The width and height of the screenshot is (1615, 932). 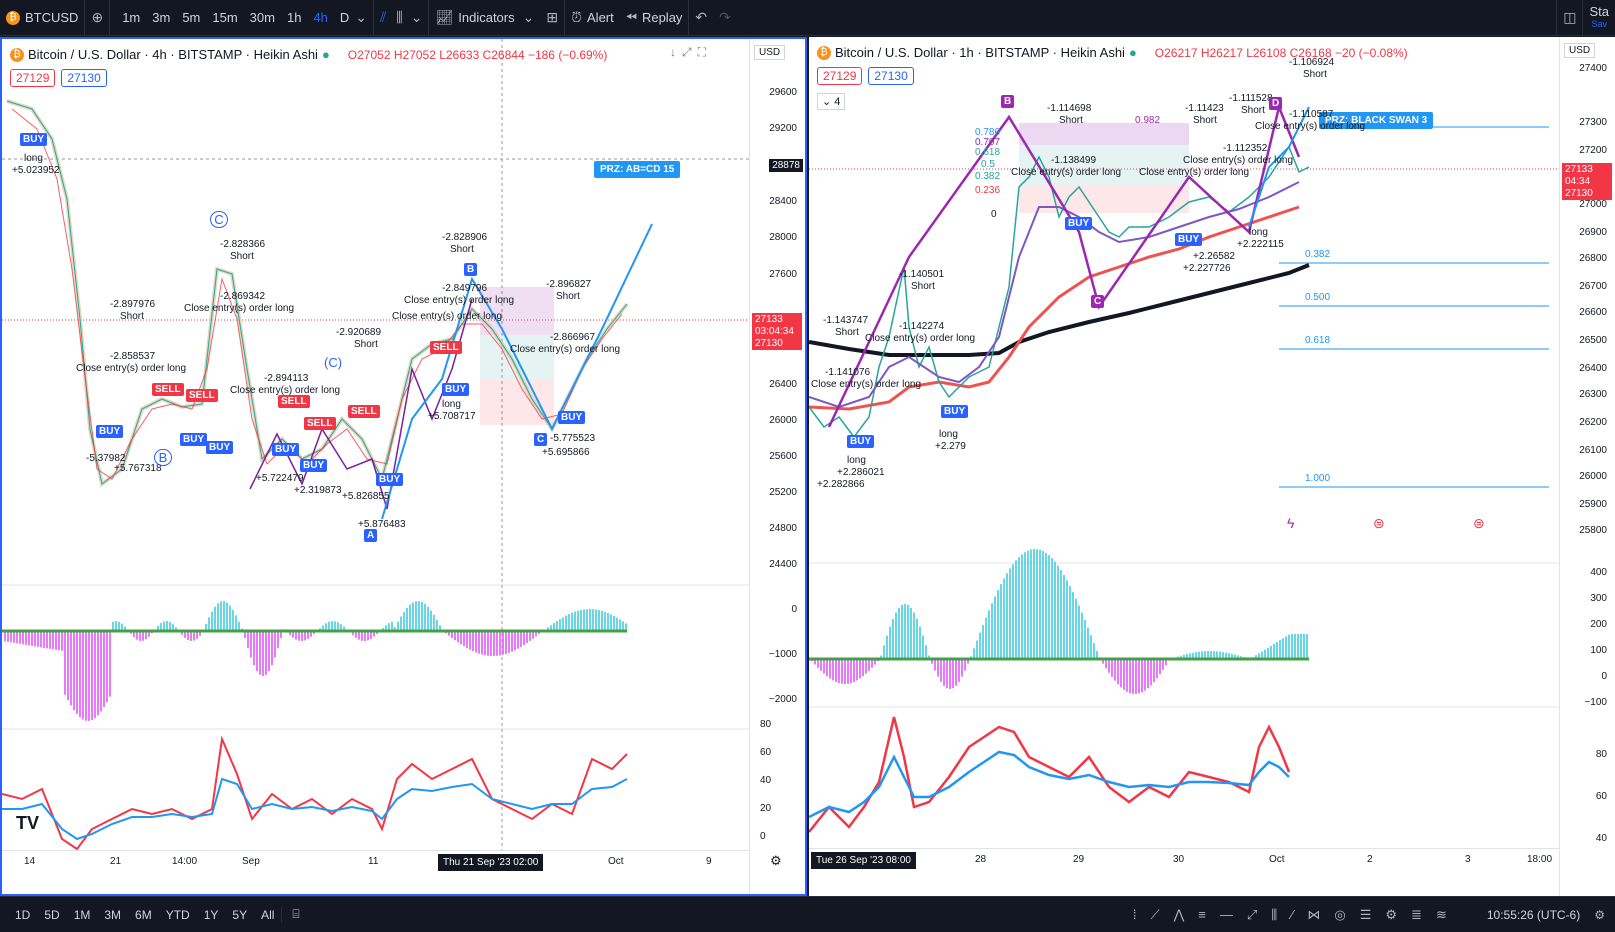 What do you see at coordinates (700, 18) in the screenshot?
I see `undo-button: ↶` at bounding box center [700, 18].